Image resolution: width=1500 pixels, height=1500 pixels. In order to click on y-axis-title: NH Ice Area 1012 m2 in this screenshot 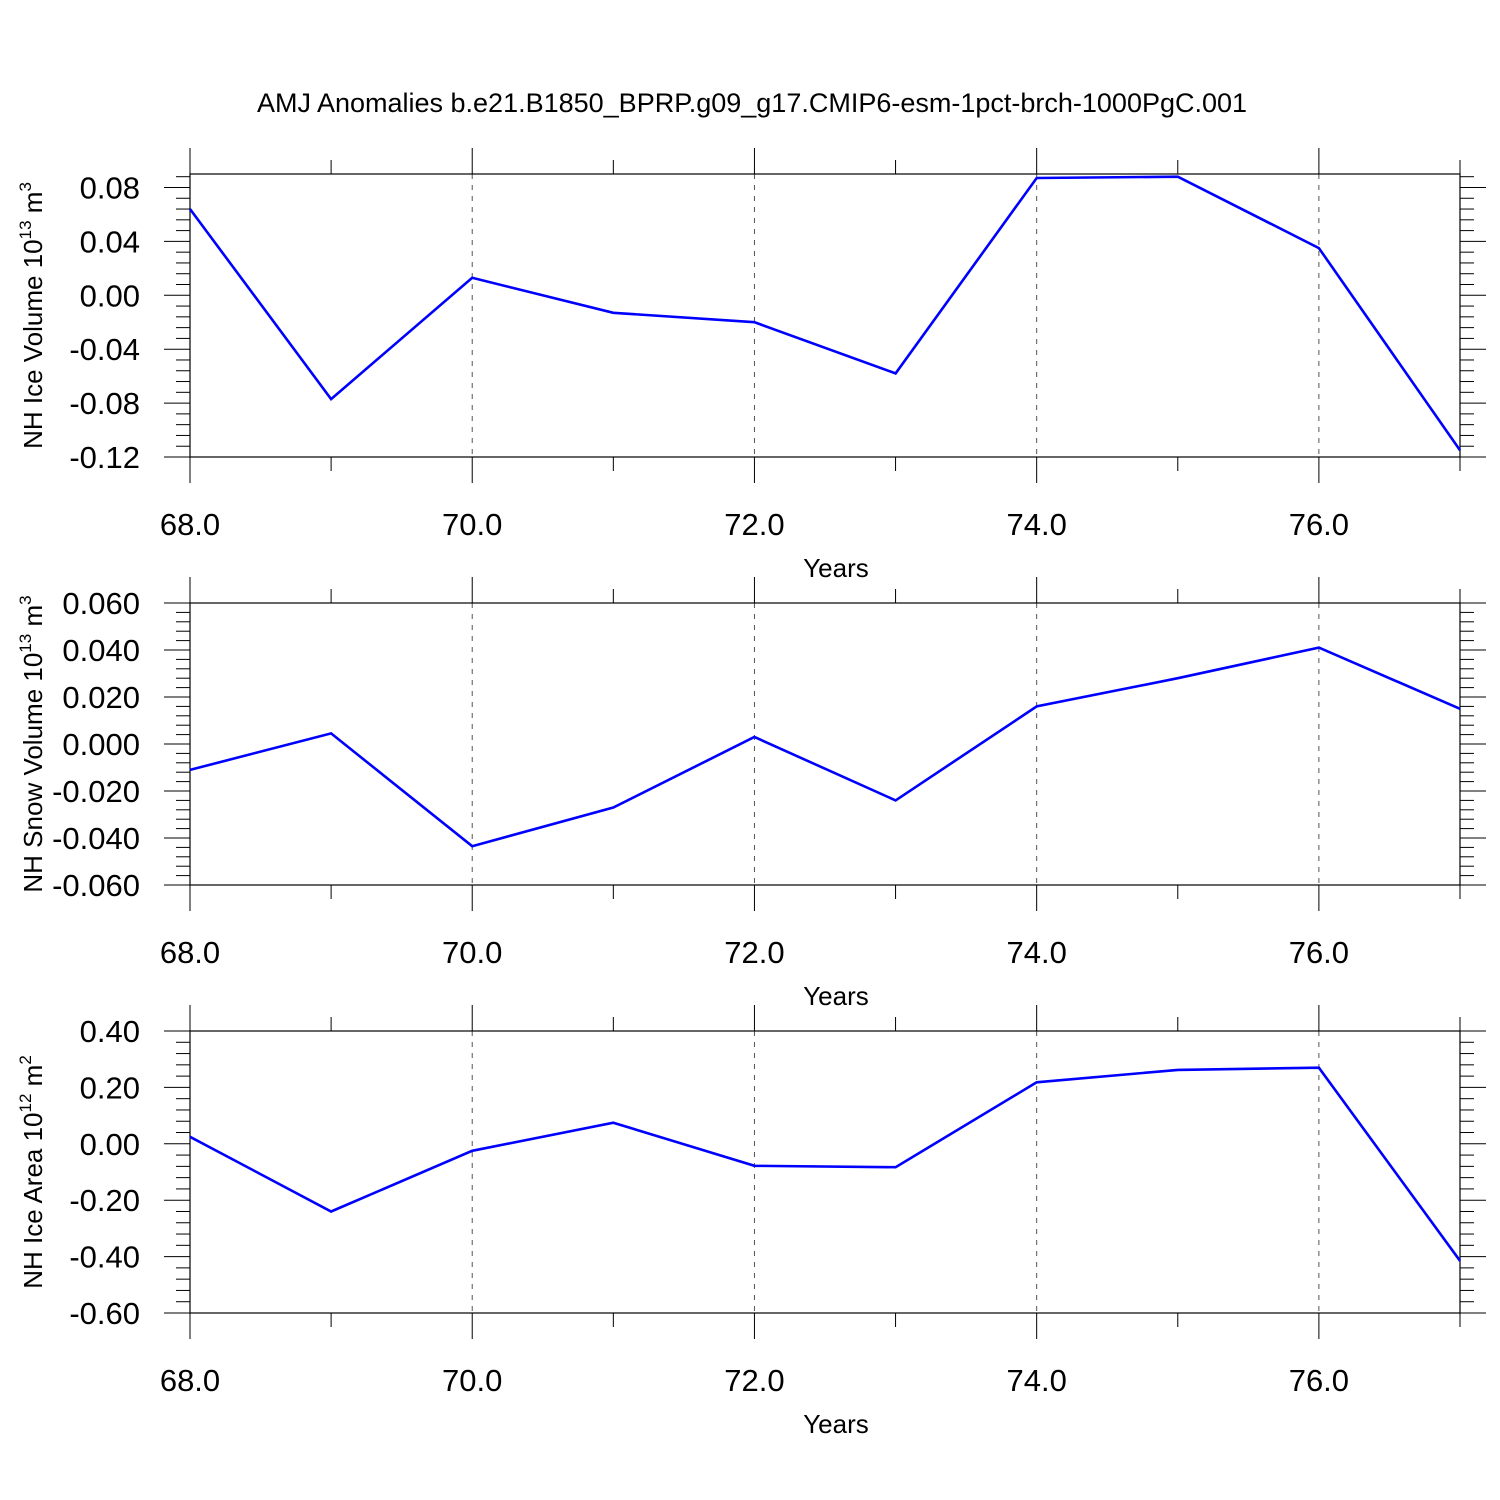, I will do `click(32, 1172)`.